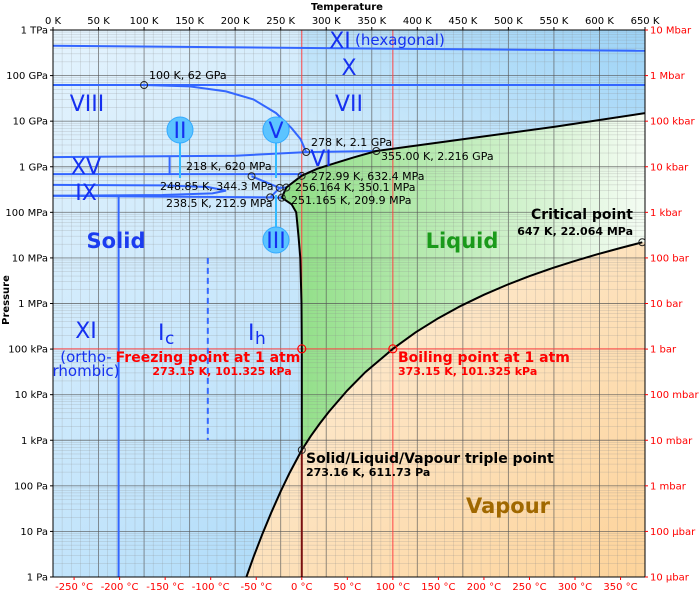 Image resolution: width=700 pixels, height=591 pixels. Describe the element at coordinates (86, 167) in the screenshot. I see `label-ice-xv: XV` at that location.